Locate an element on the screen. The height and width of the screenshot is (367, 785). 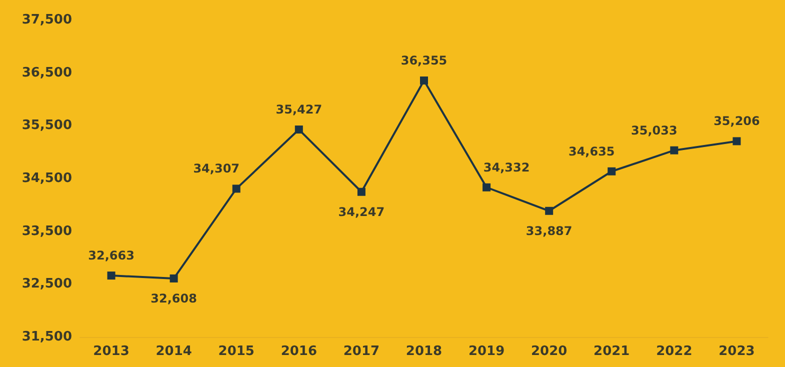
y-tick-label: 34,500 is located at coordinates (47, 178).